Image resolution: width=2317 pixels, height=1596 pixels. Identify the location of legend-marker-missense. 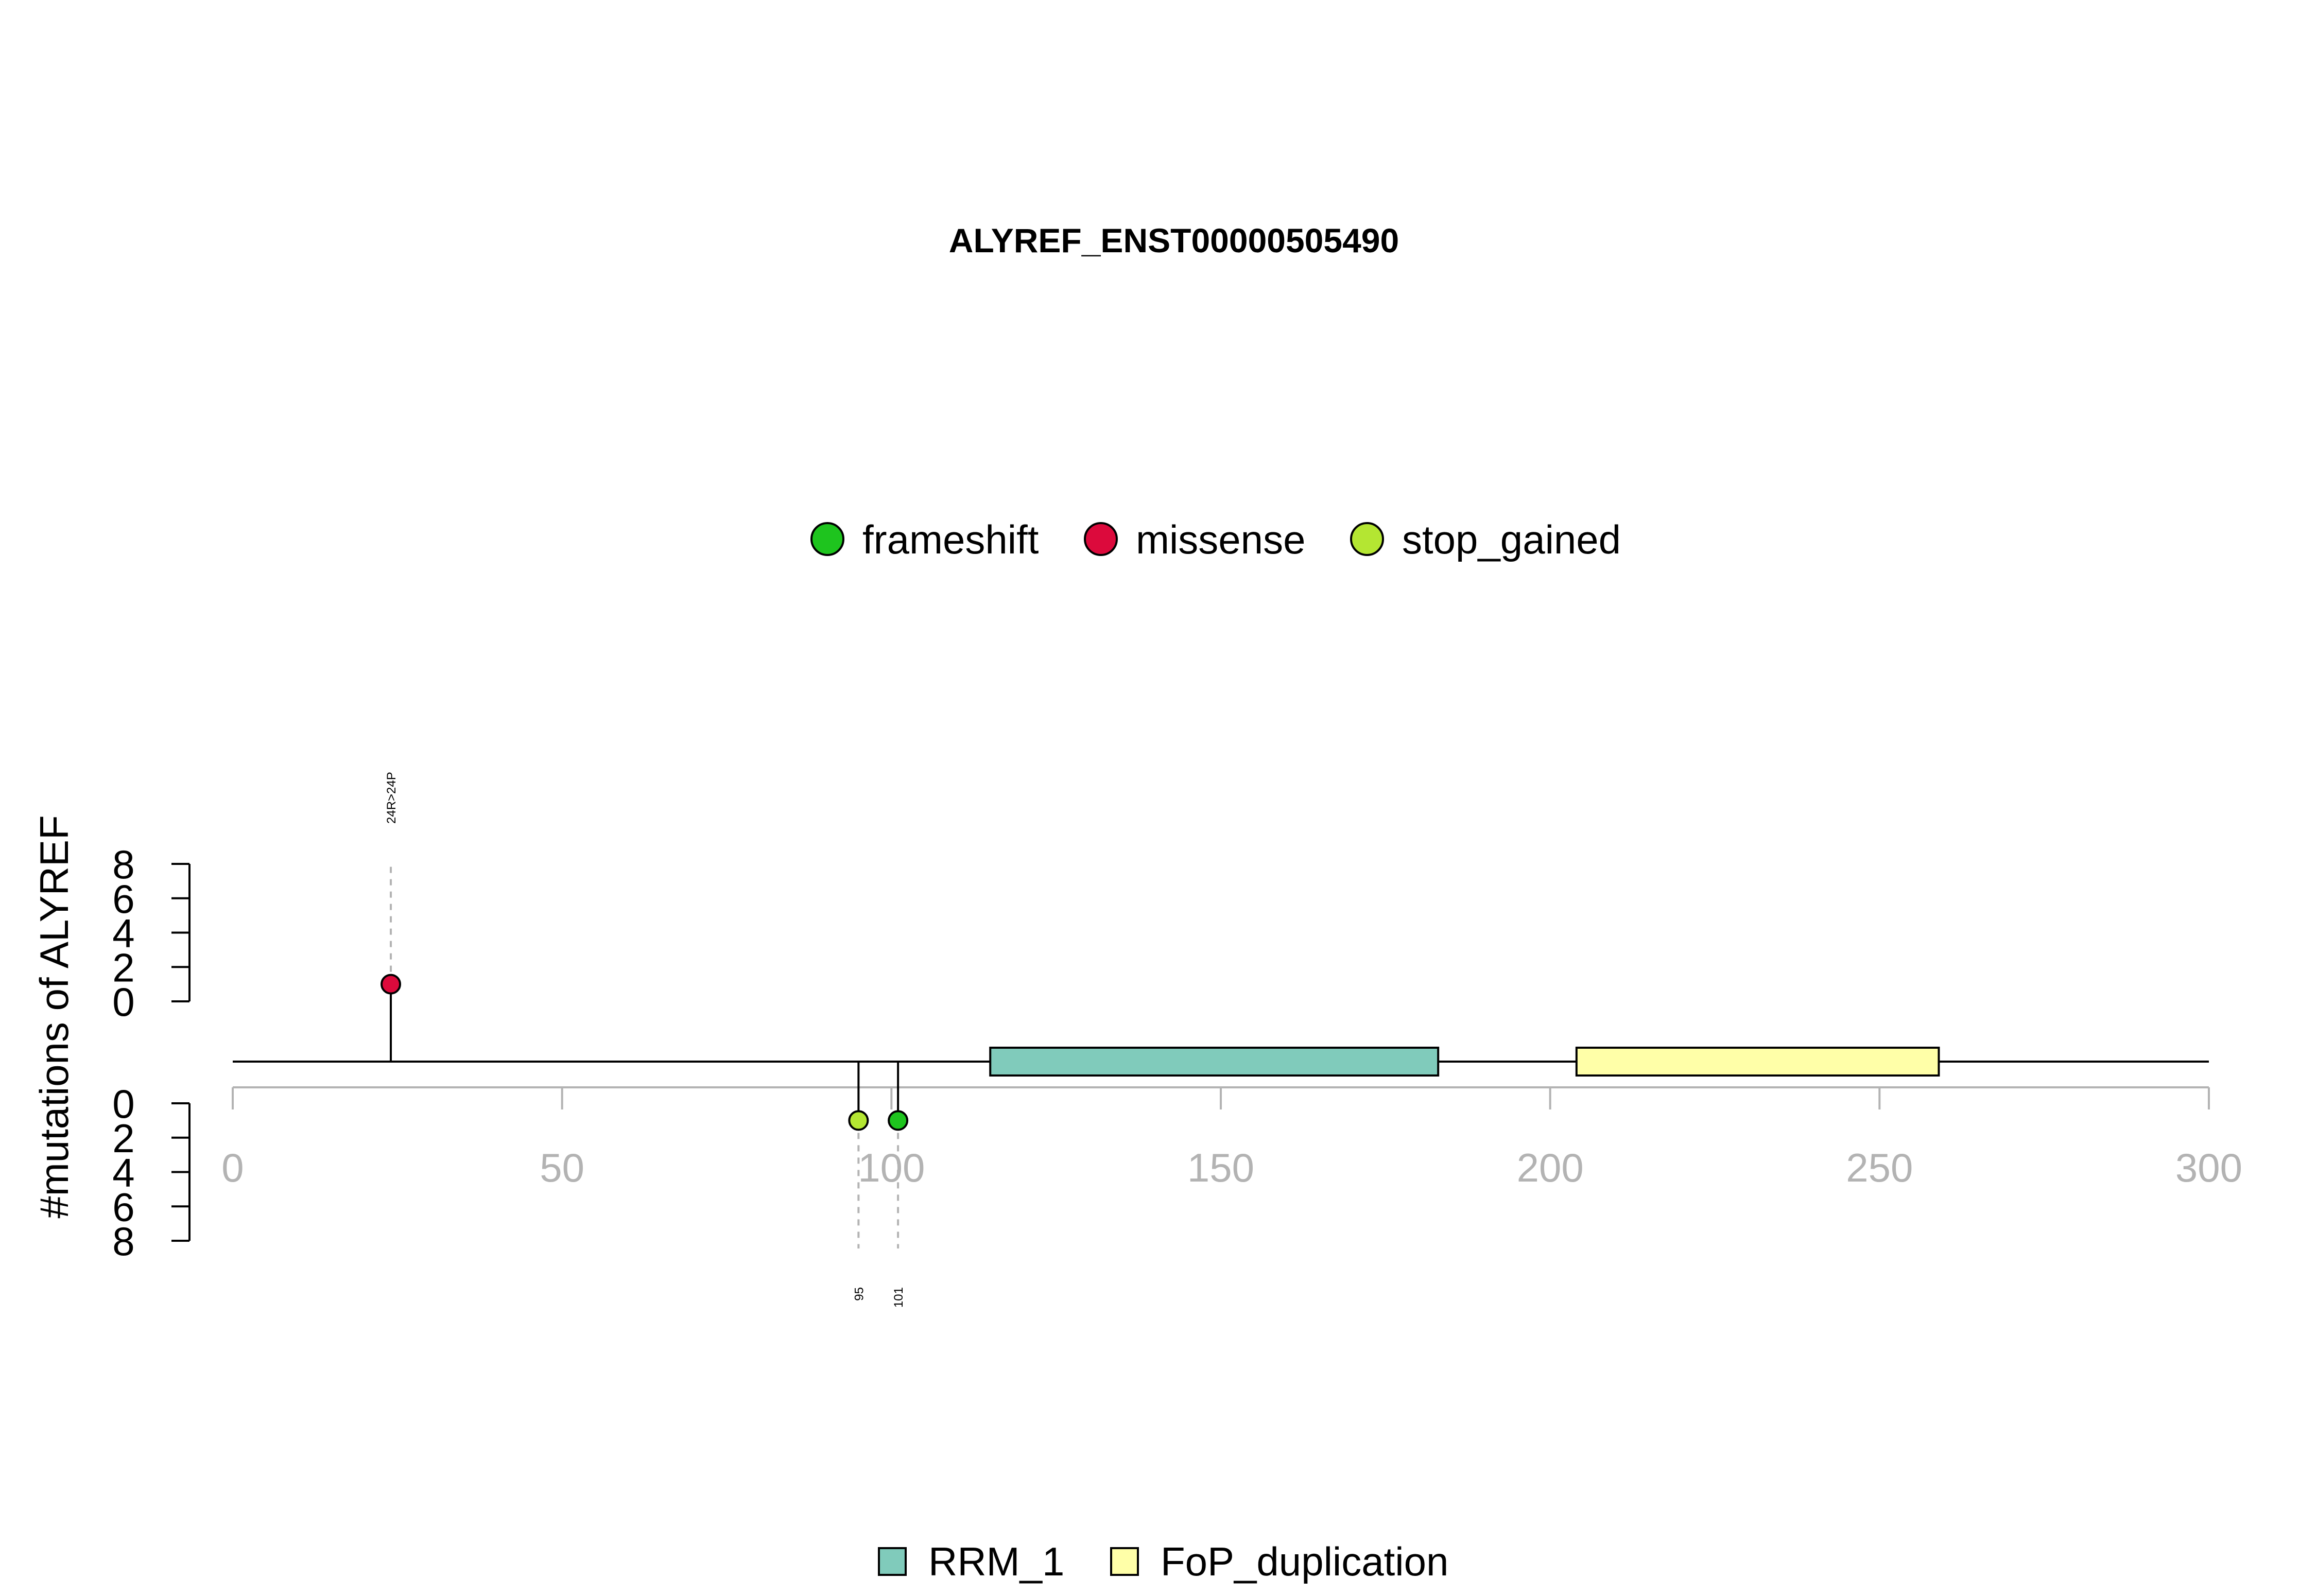
(1101, 539).